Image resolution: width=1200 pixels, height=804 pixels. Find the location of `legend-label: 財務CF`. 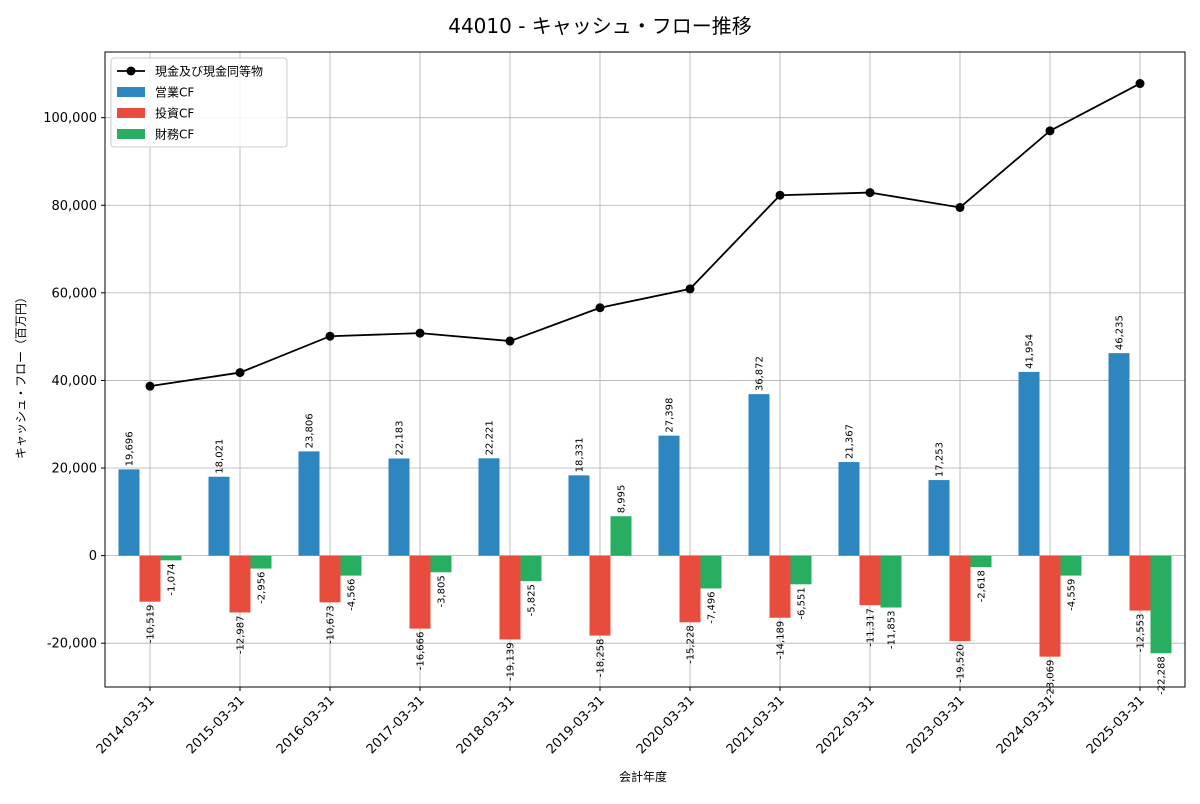

legend-label: 財務CF is located at coordinates (174, 134).